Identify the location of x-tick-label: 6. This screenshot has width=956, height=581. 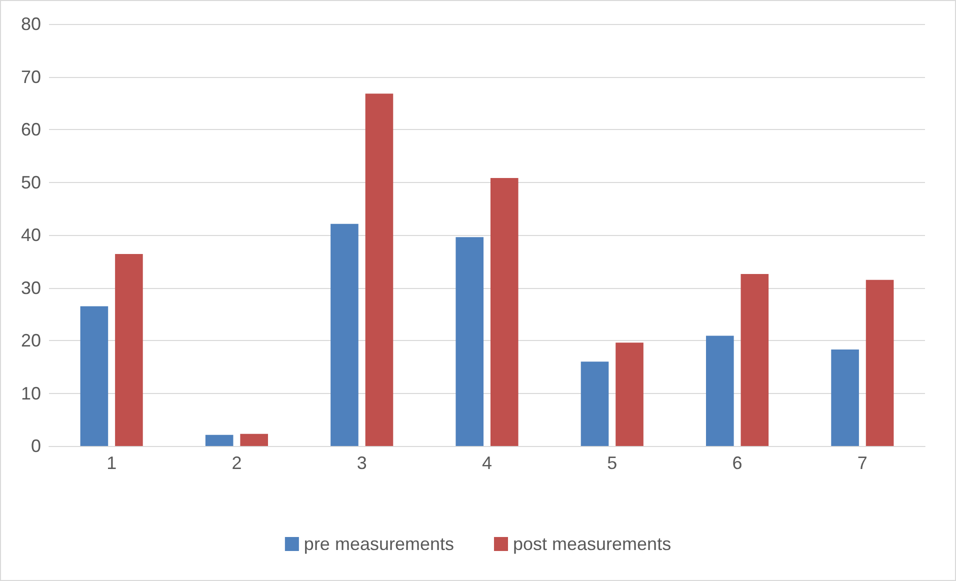
(737, 463).